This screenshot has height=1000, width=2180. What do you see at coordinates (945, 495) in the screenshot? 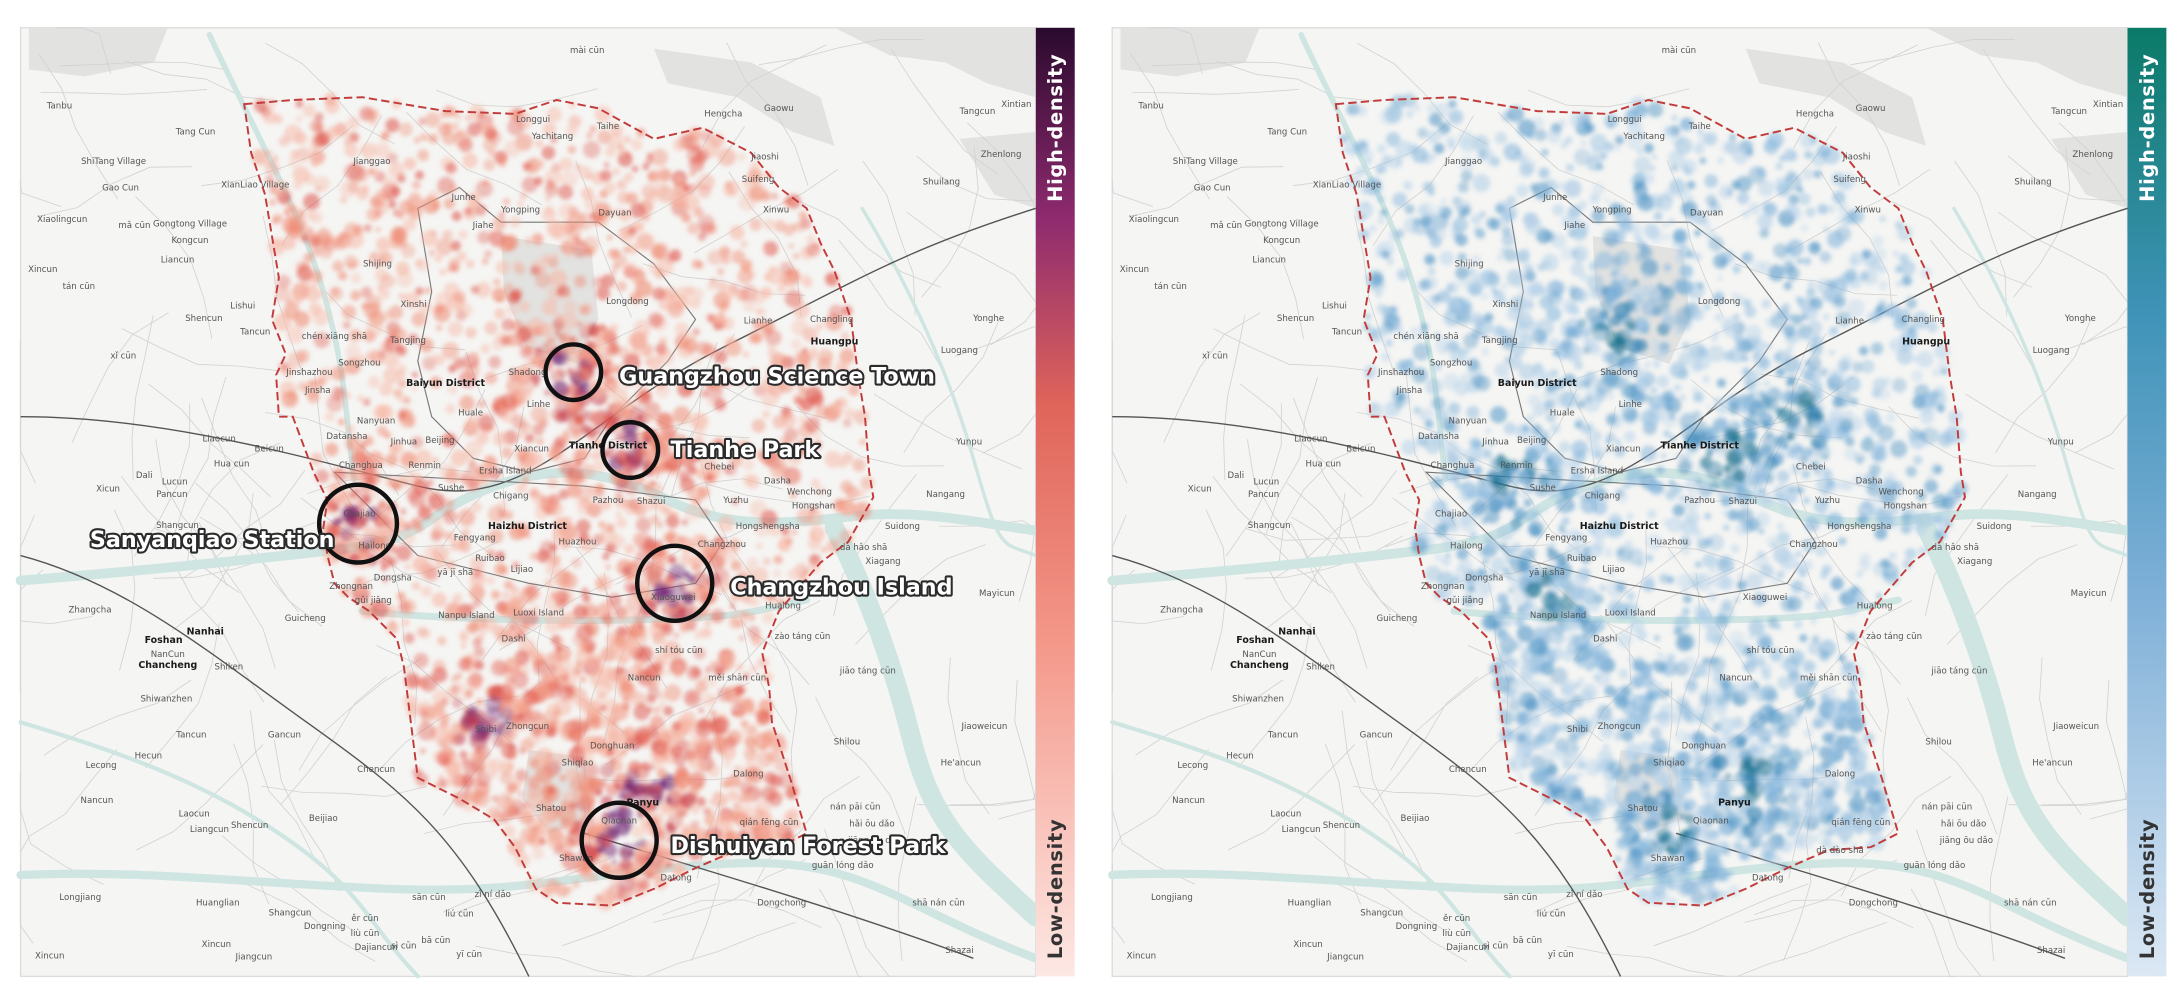
I see `place-label: Nangang` at bounding box center [945, 495].